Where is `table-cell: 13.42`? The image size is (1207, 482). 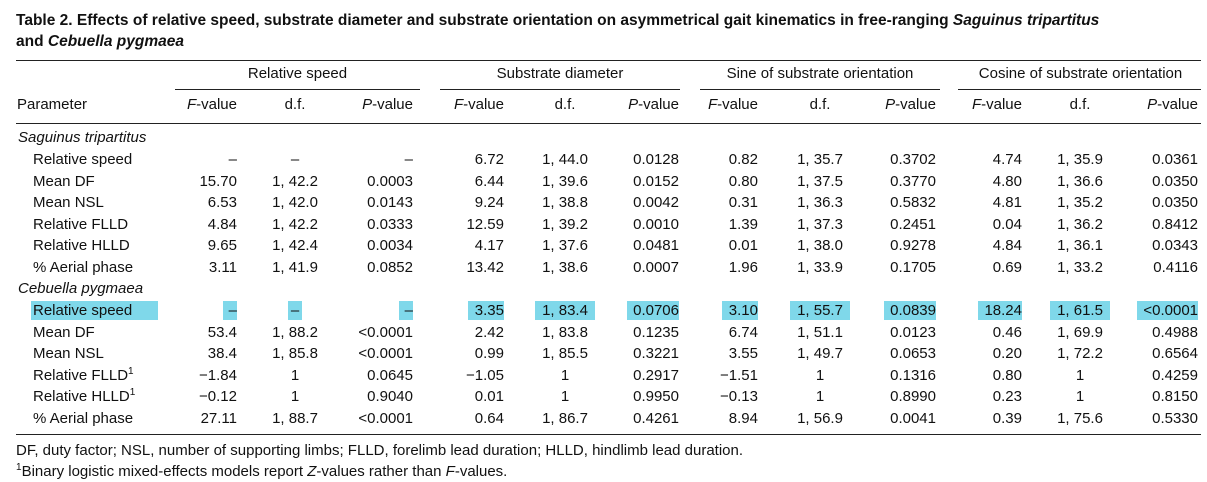
table-cell: 13.42 is located at coordinates (485, 267).